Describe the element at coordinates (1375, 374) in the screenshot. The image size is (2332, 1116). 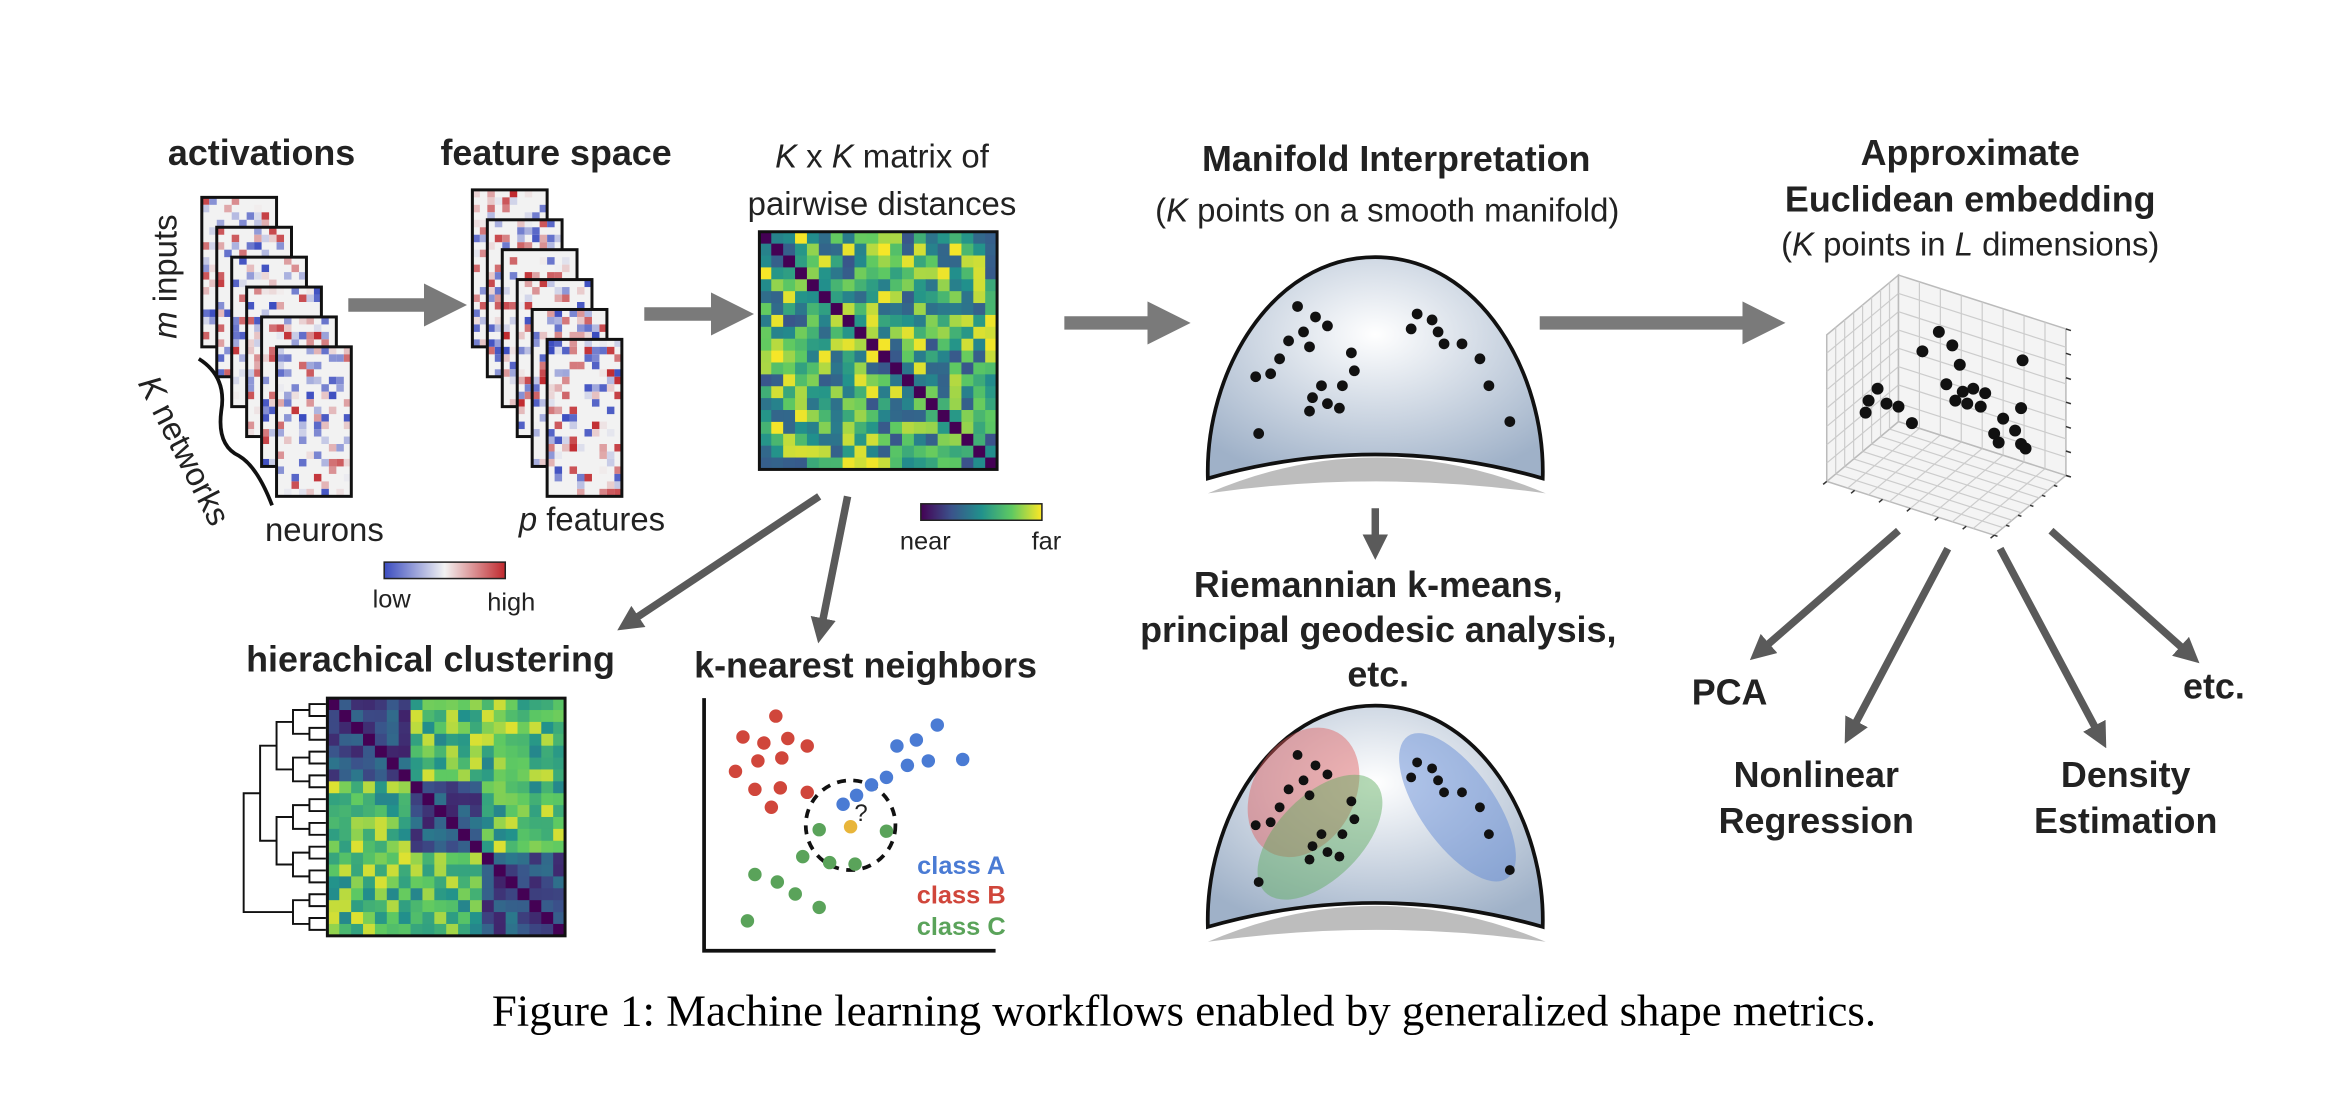
I see `manifold` at that location.